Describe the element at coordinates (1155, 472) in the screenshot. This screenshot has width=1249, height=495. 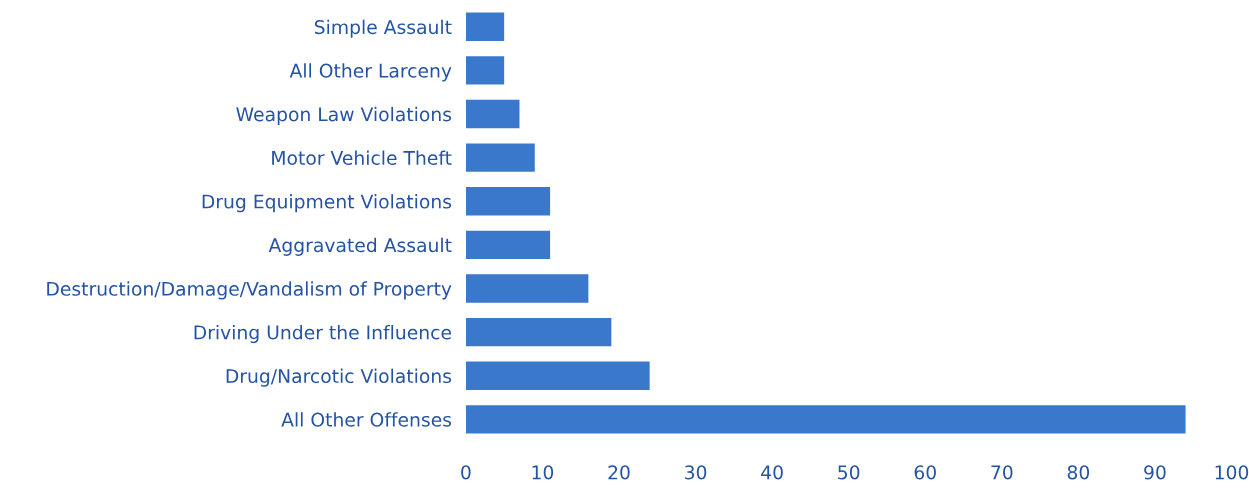
I see `x-tick-label: 90` at that location.